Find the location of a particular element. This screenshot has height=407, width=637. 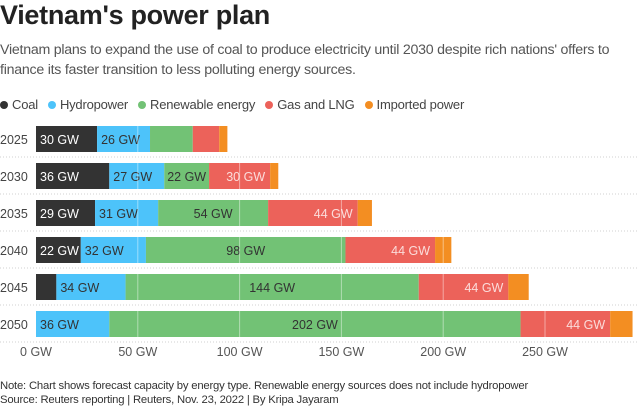

legend-item-renewable: Renewable energy is located at coordinates (196, 104).